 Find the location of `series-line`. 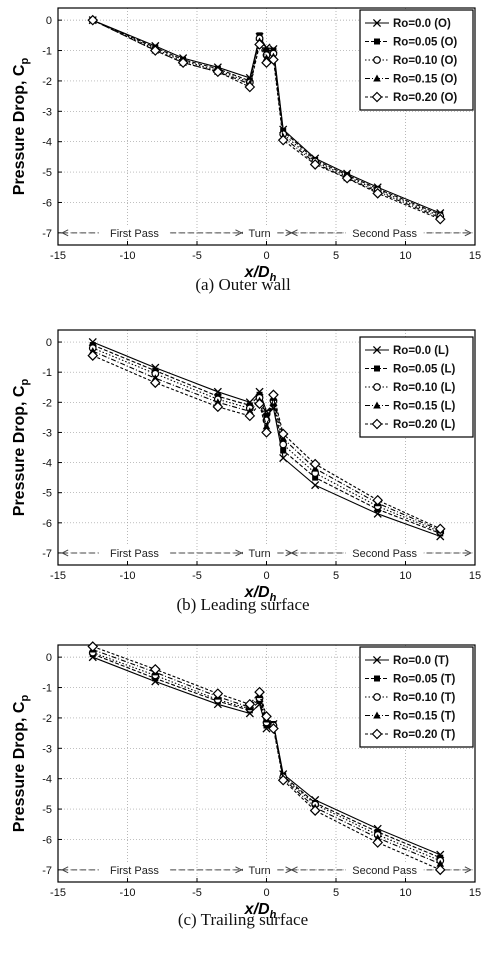

series-line is located at coordinates (266, 442).